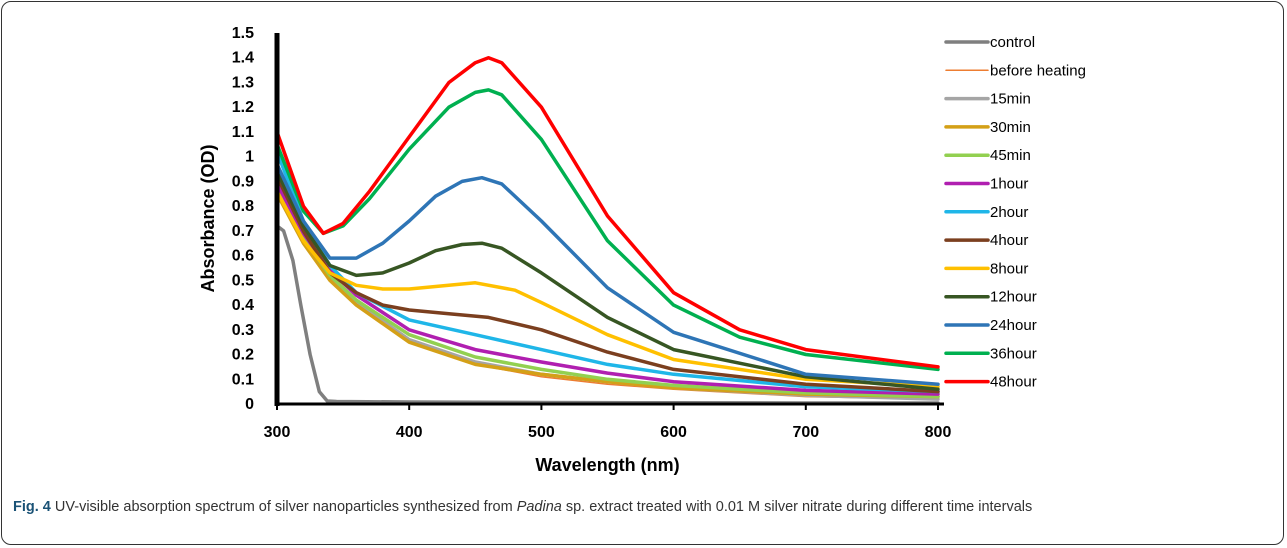 This screenshot has width=1287, height=548. Describe the element at coordinates (243, 305) in the screenshot. I see `y-tick-label: 0.4` at that location.